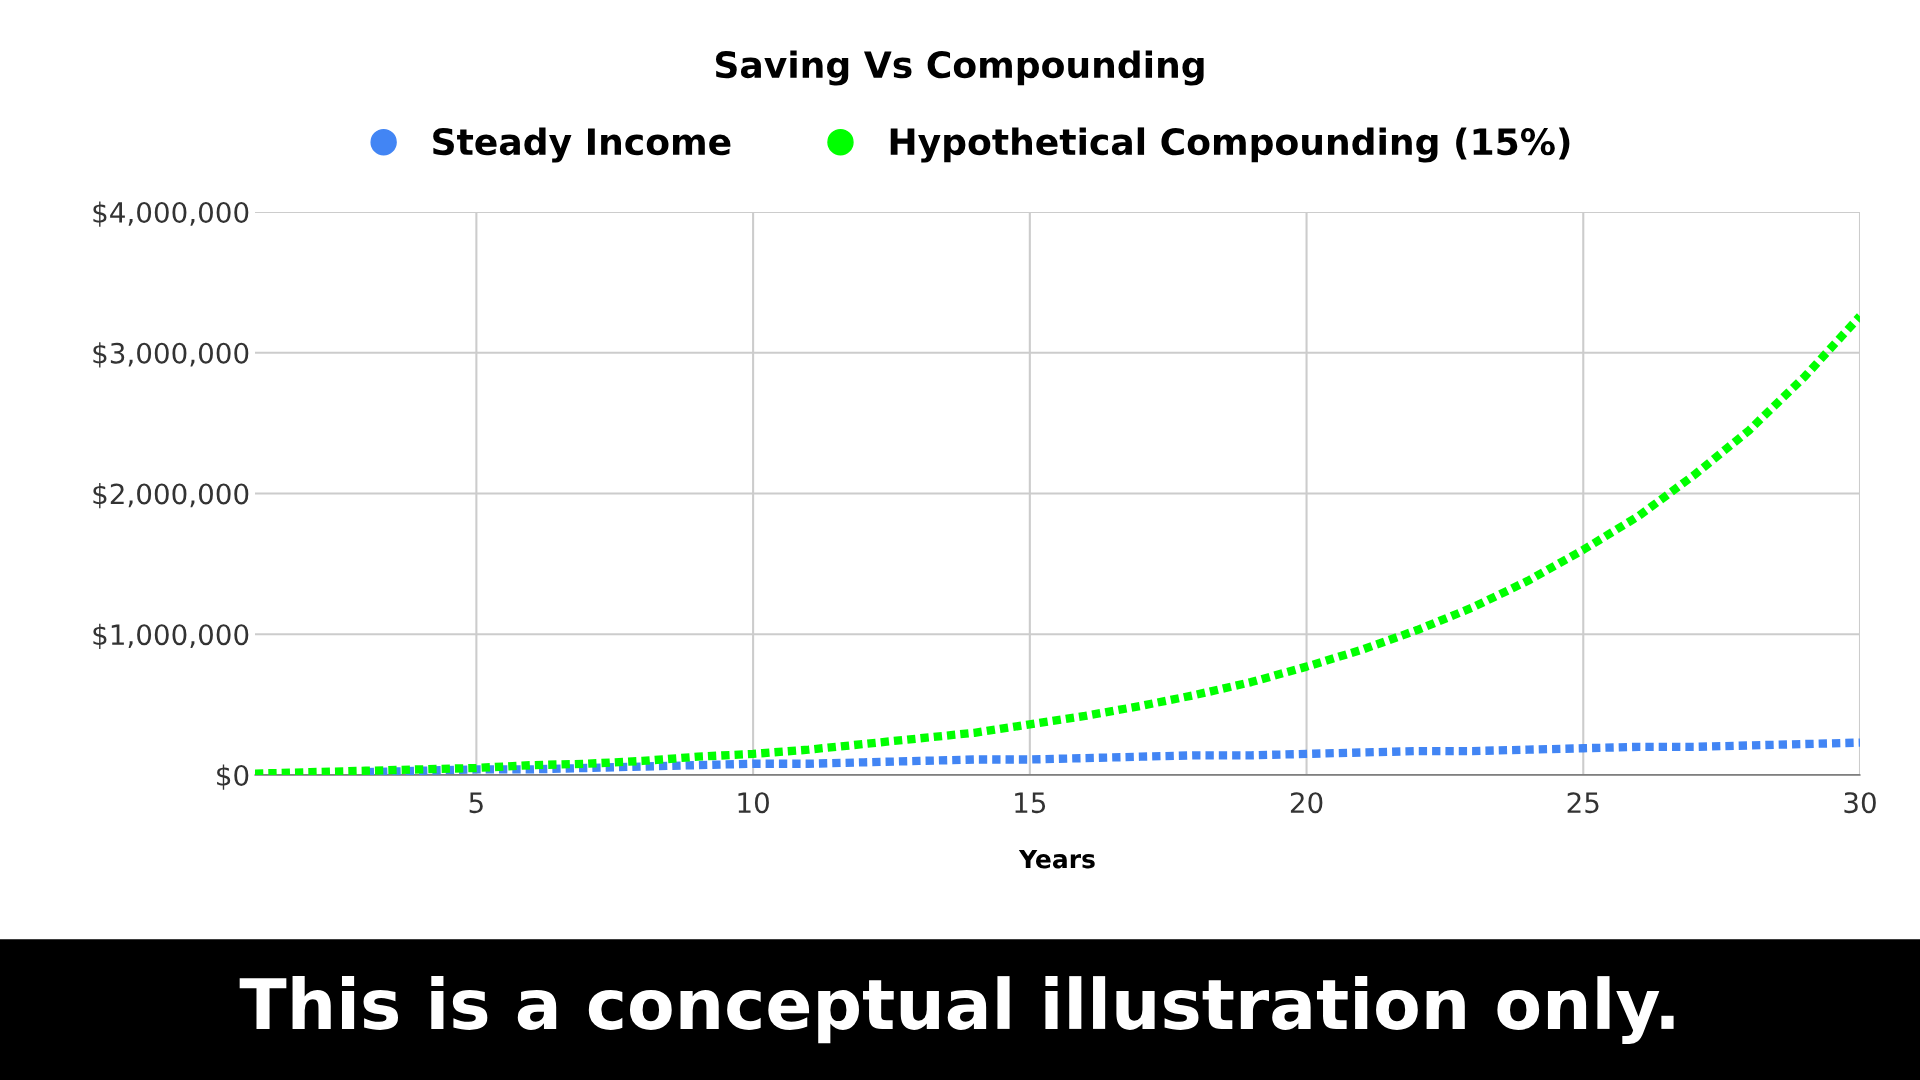  I want to click on legend-label: Steady Income, so click(582, 145).